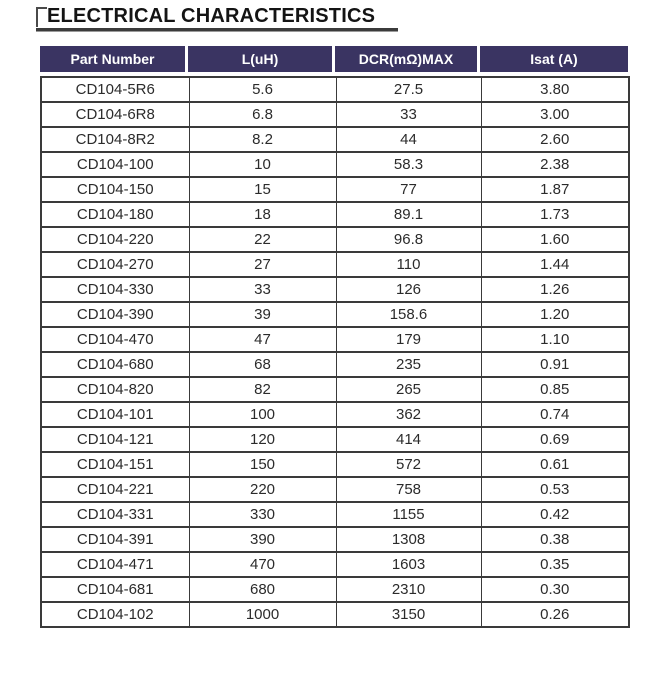 The image size is (666, 697). Describe the element at coordinates (262, 239) in the screenshot. I see `cell-inductance: 22` at that location.